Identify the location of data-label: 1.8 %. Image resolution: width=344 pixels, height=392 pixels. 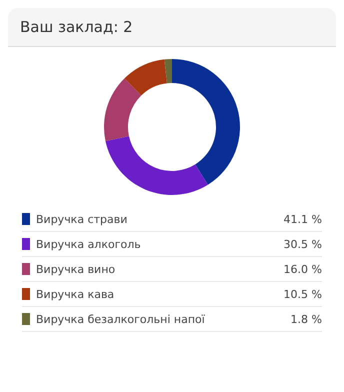
(306, 319).